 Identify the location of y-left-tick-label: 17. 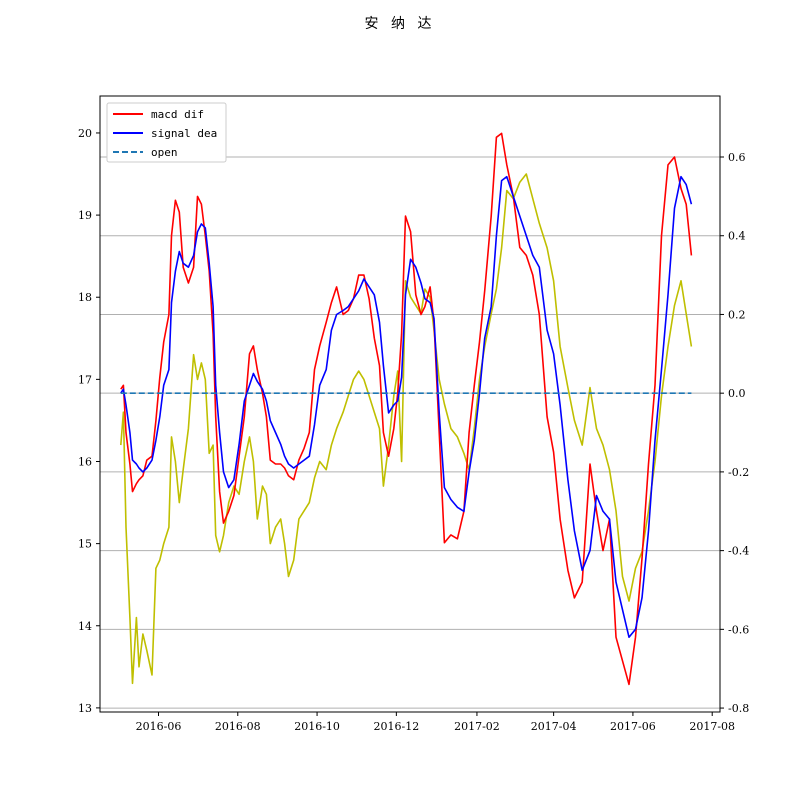
(85, 379).